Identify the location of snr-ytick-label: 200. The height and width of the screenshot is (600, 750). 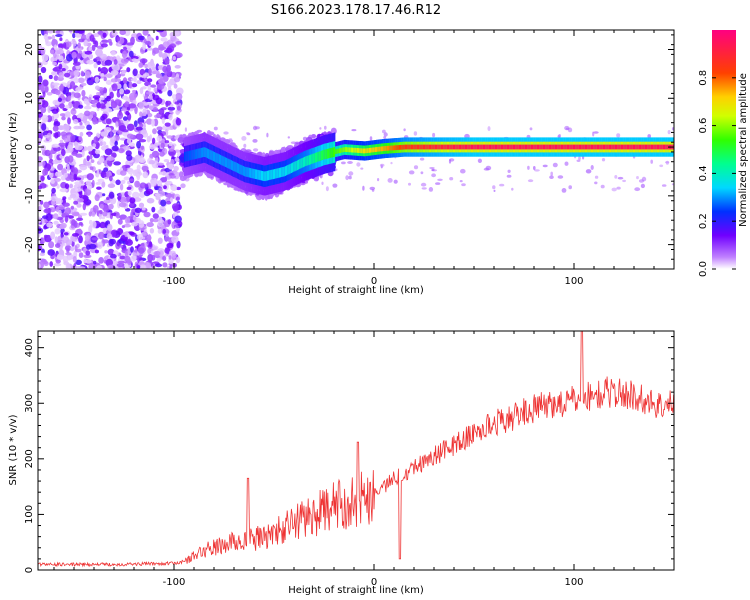
(29, 458).